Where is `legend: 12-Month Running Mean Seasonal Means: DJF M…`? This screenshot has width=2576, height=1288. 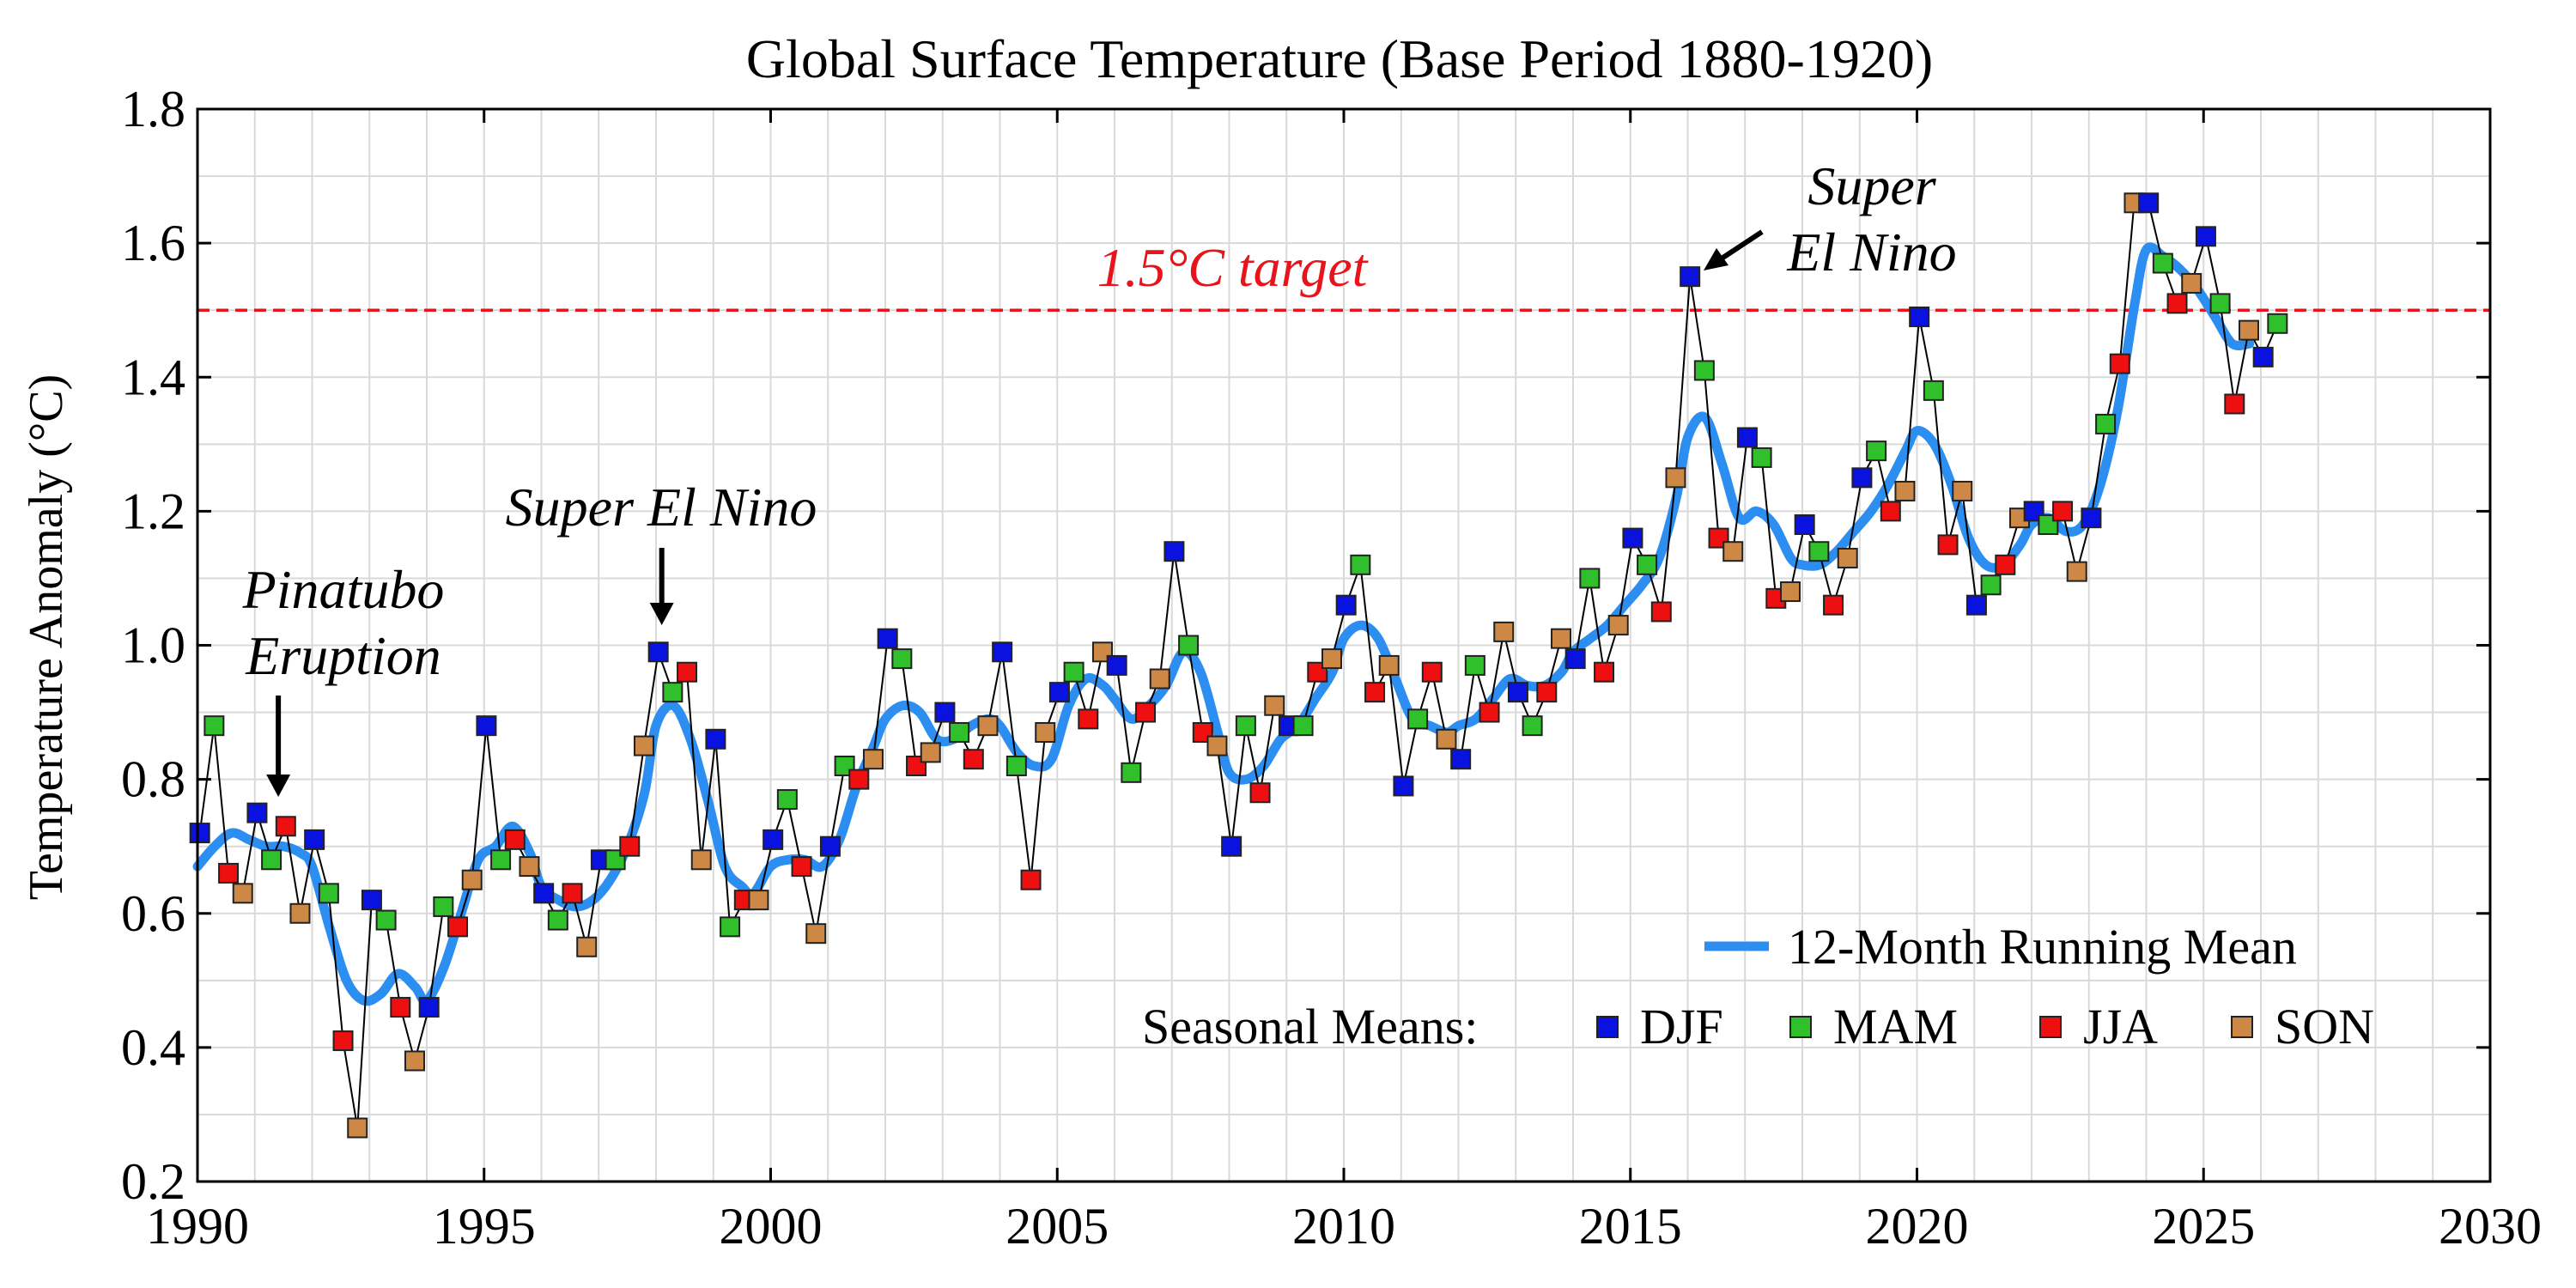
legend: 12-Month Running Mean Seasonal Means: DJF M… is located at coordinates (1758, 987).